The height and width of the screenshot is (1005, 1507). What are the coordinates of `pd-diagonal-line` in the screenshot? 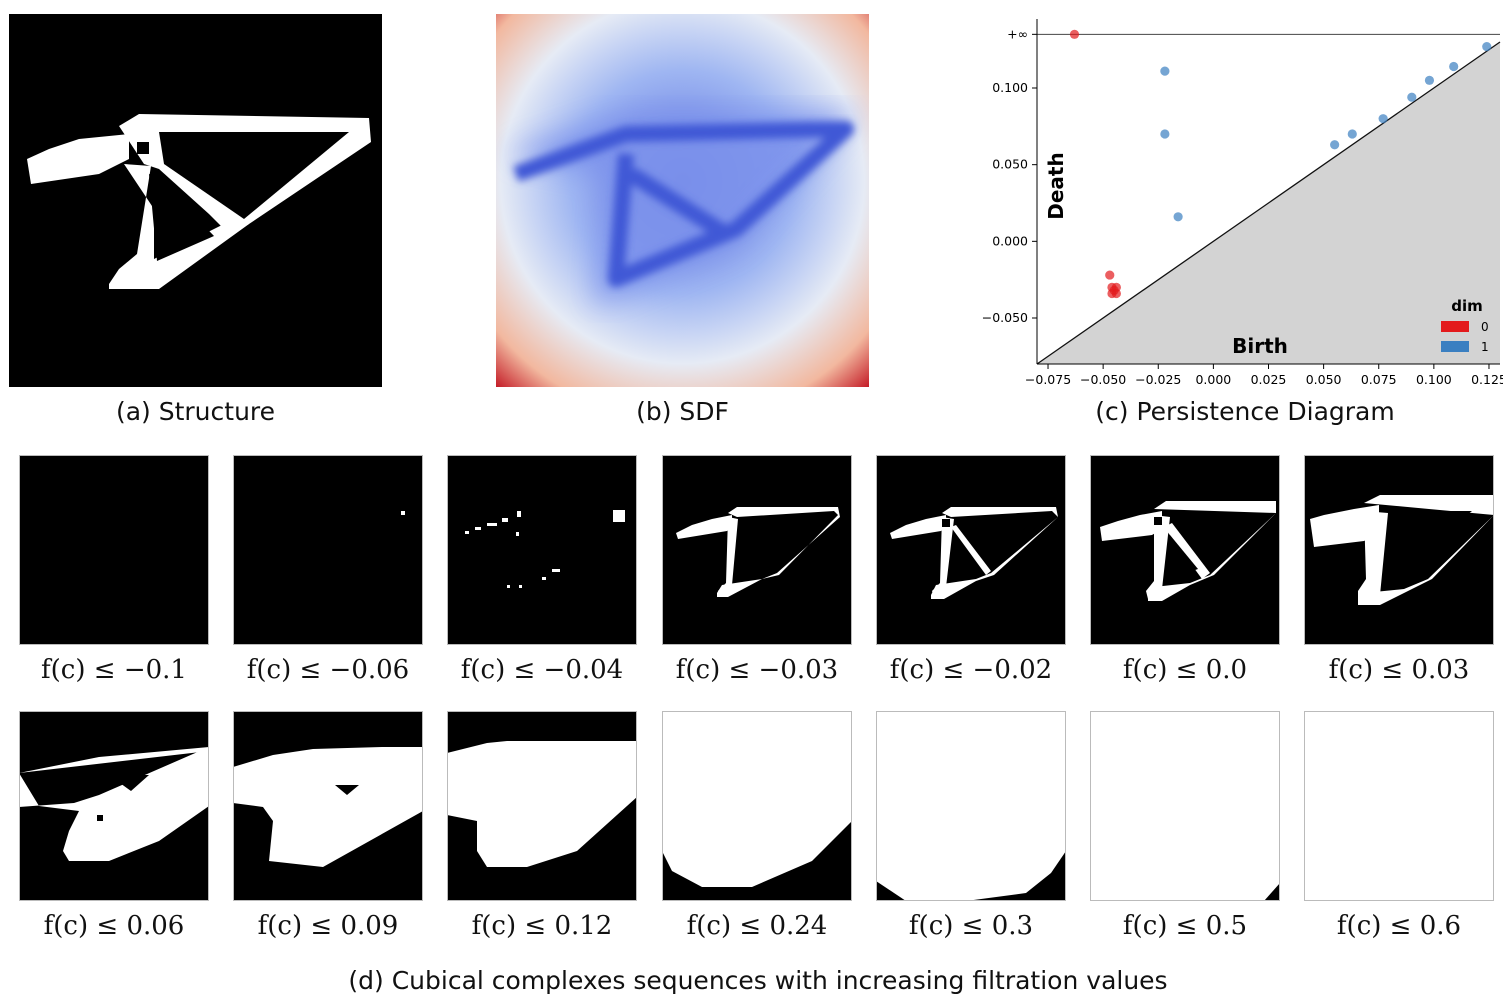 It's located at (1268, 203).